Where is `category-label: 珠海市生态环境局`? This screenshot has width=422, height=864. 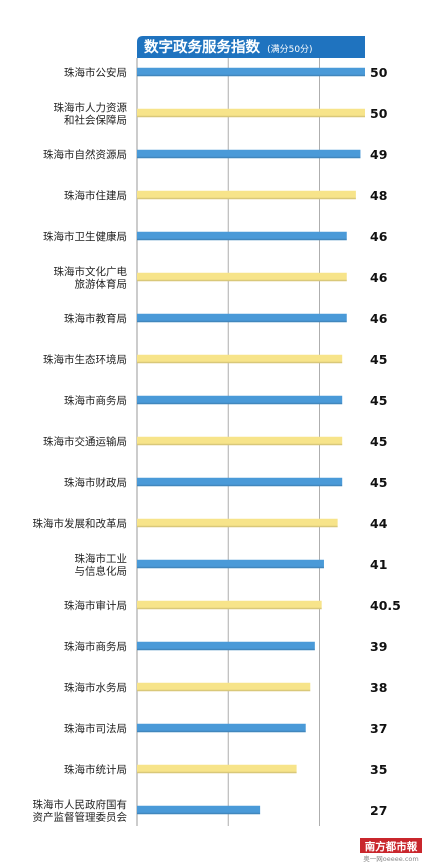 category-label: 珠海市生态环境局 is located at coordinates (85, 359).